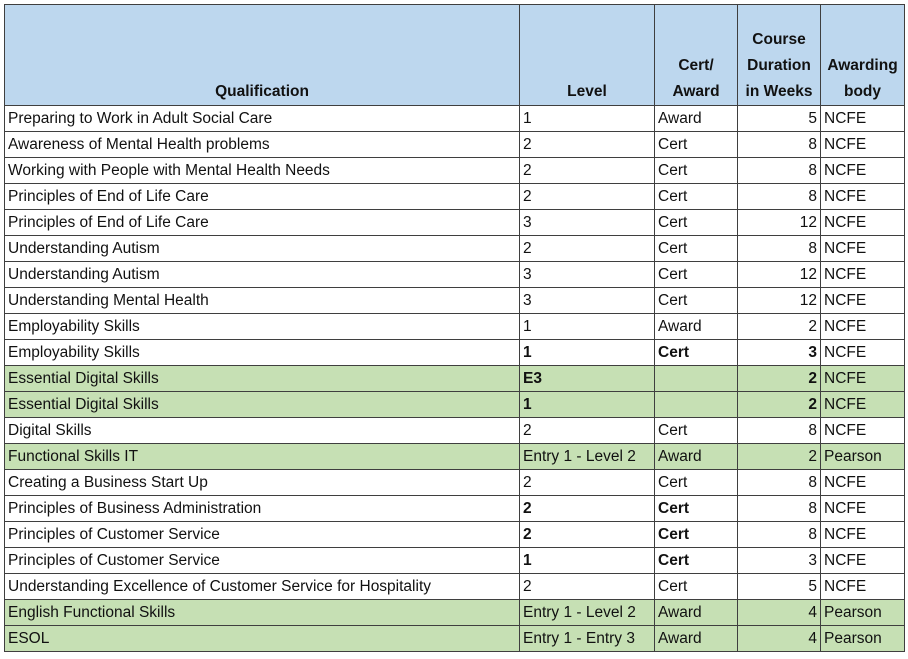 The width and height of the screenshot is (908, 659). Describe the element at coordinates (587, 222) in the screenshot. I see `cell-level: 3` at that location.